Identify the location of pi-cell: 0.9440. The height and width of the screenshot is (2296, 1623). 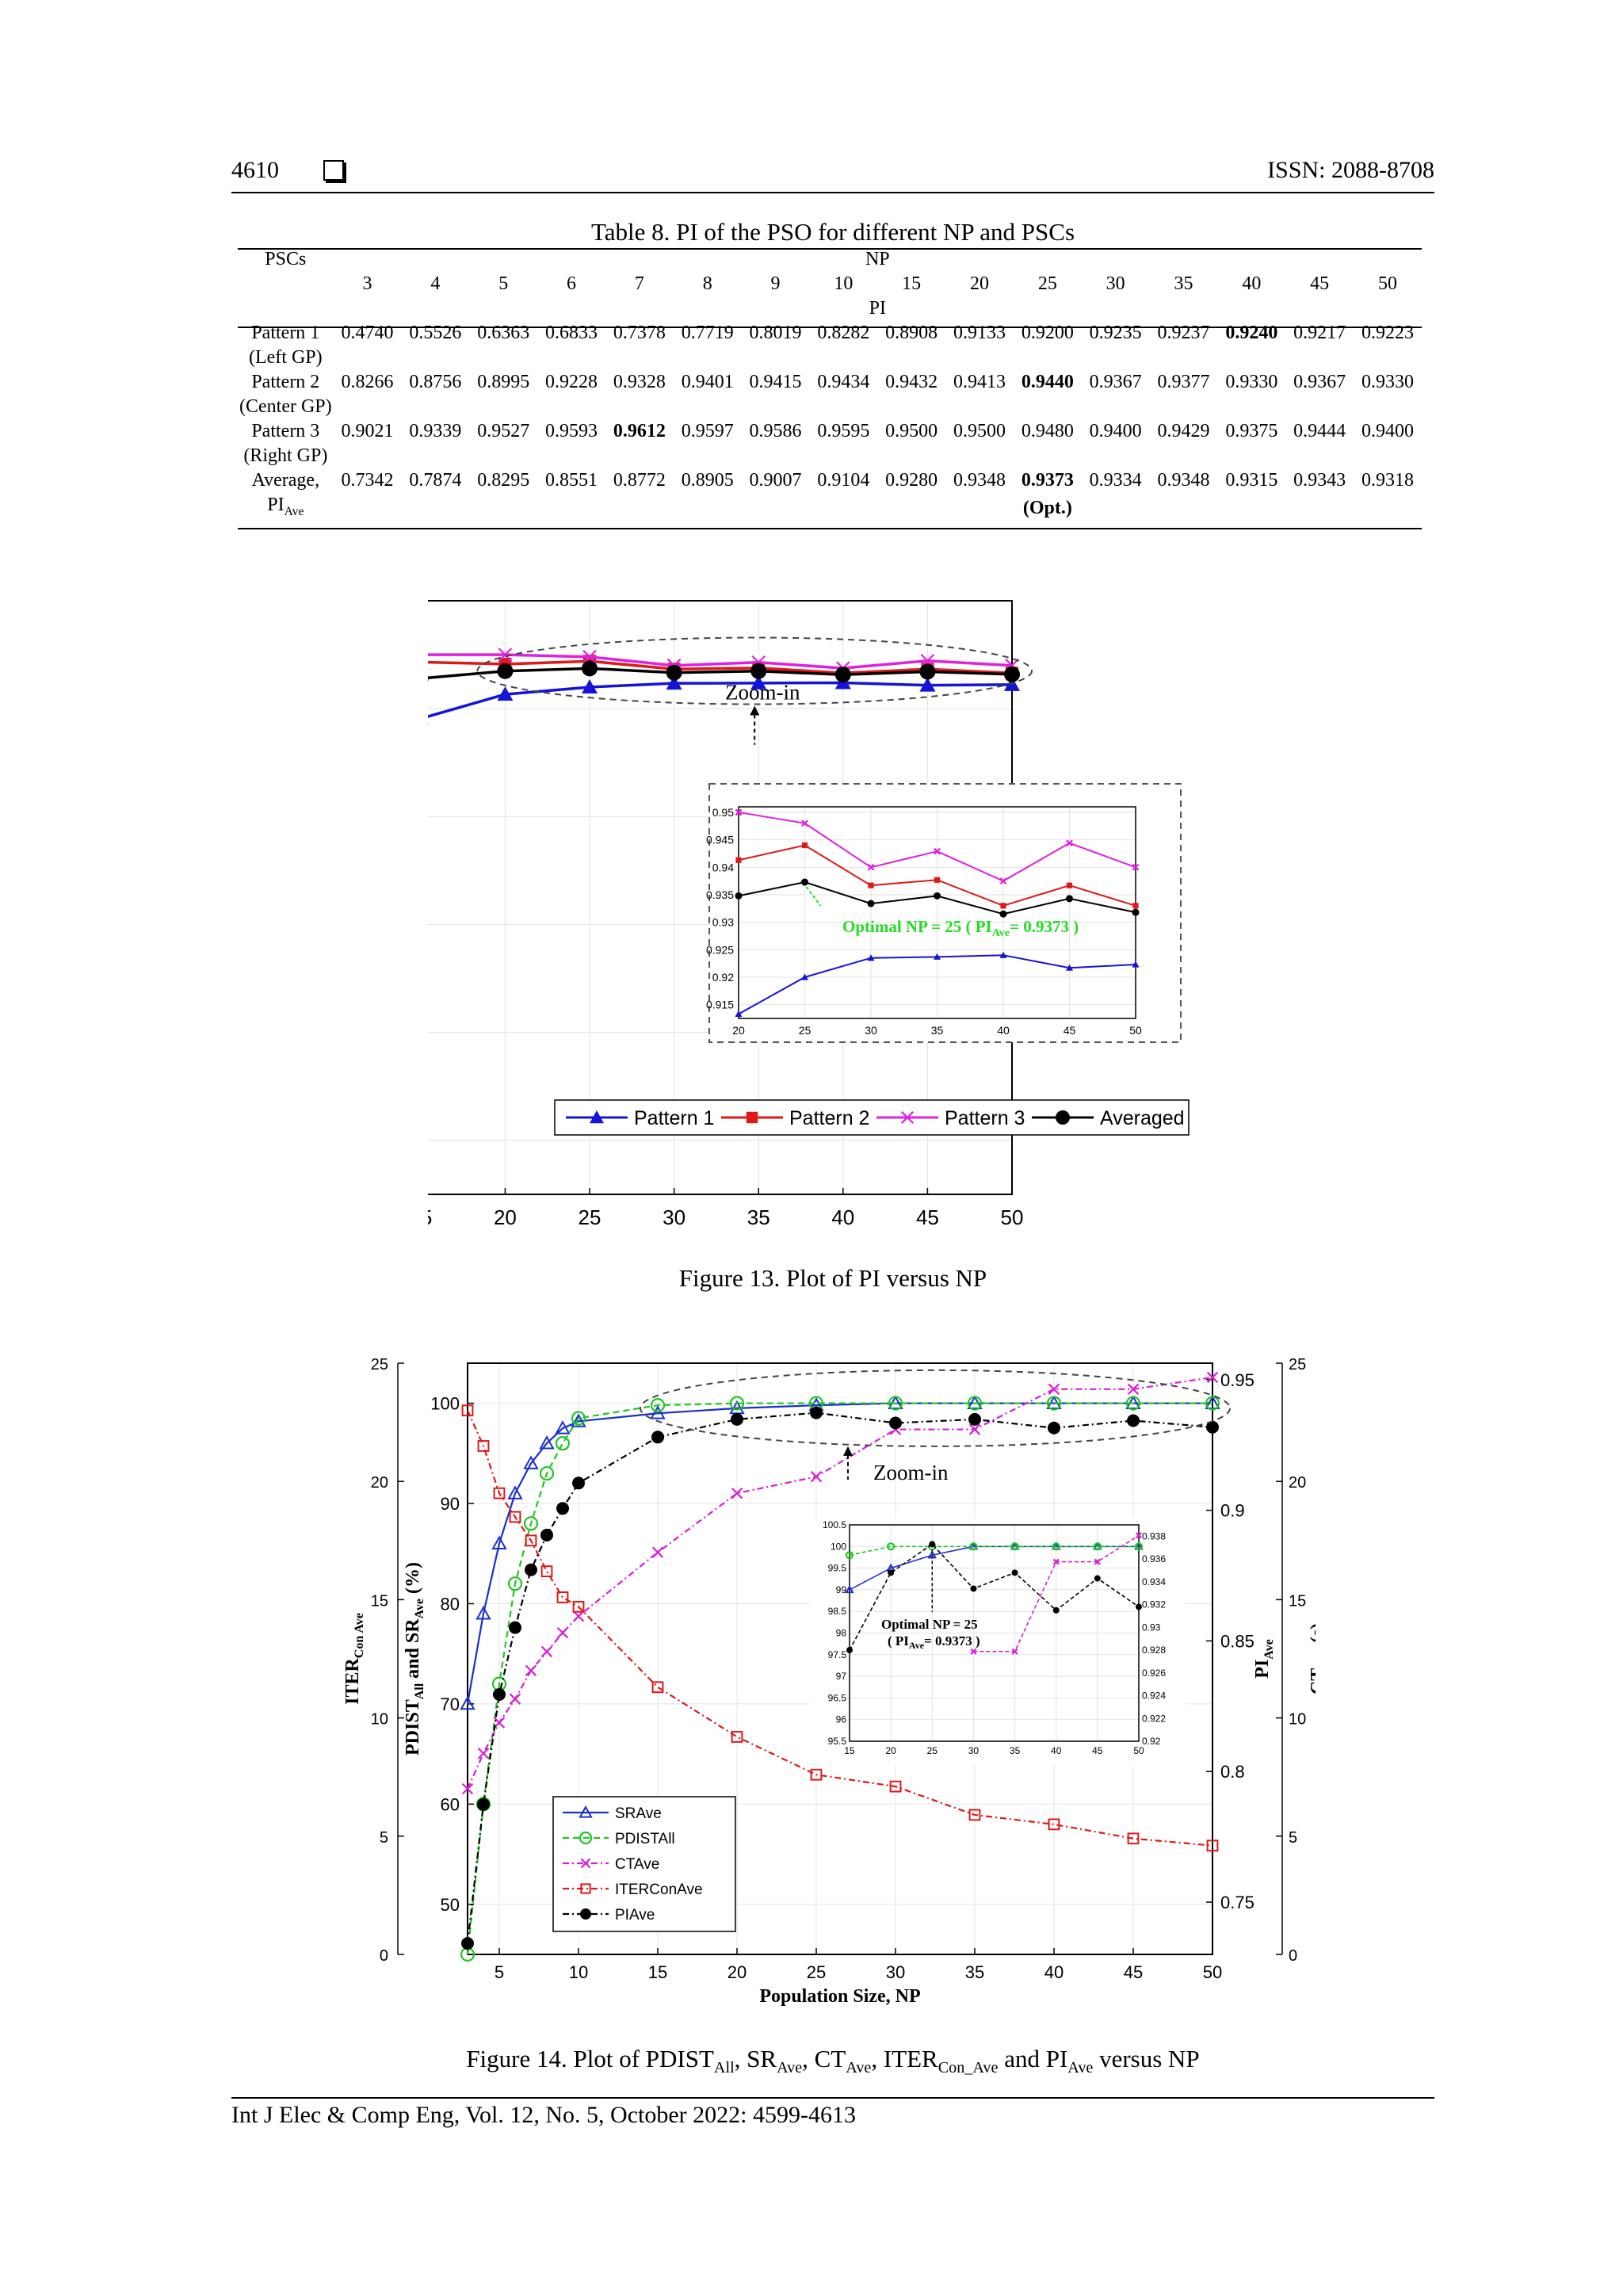
(1047, 382).